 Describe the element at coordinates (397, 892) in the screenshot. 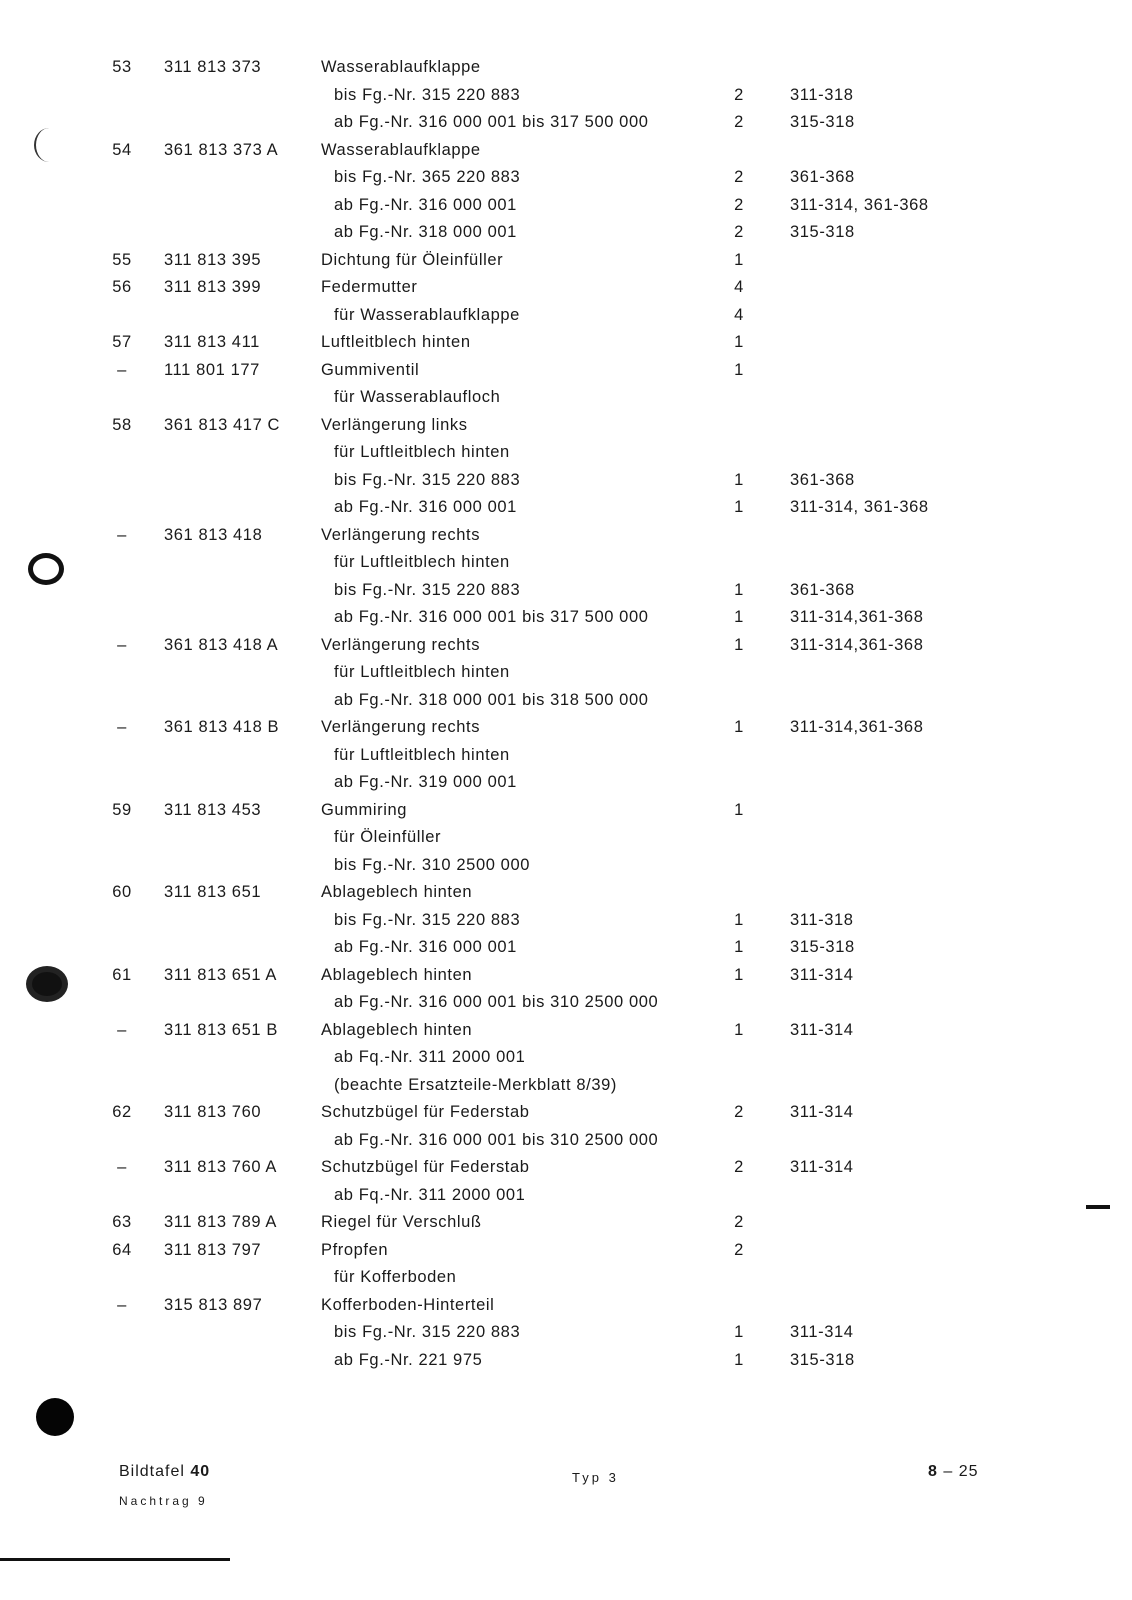

I see `description: Ablageblech hinten` at that location.